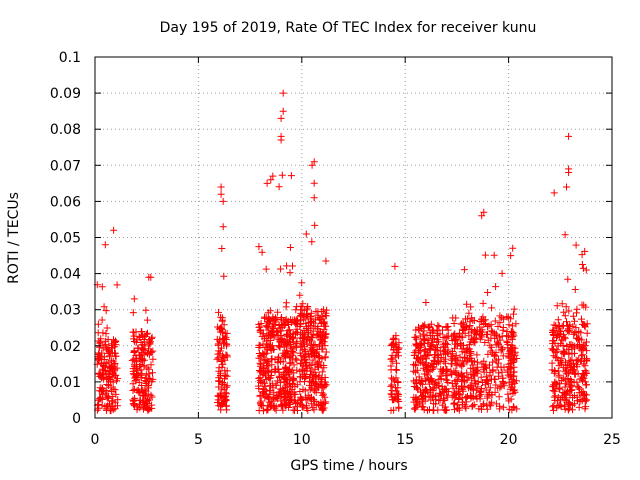  What do you see at coordinates (302, 440) in the screenshot?
I see `x-tick-label: 10` at bounding box center [302, 440].